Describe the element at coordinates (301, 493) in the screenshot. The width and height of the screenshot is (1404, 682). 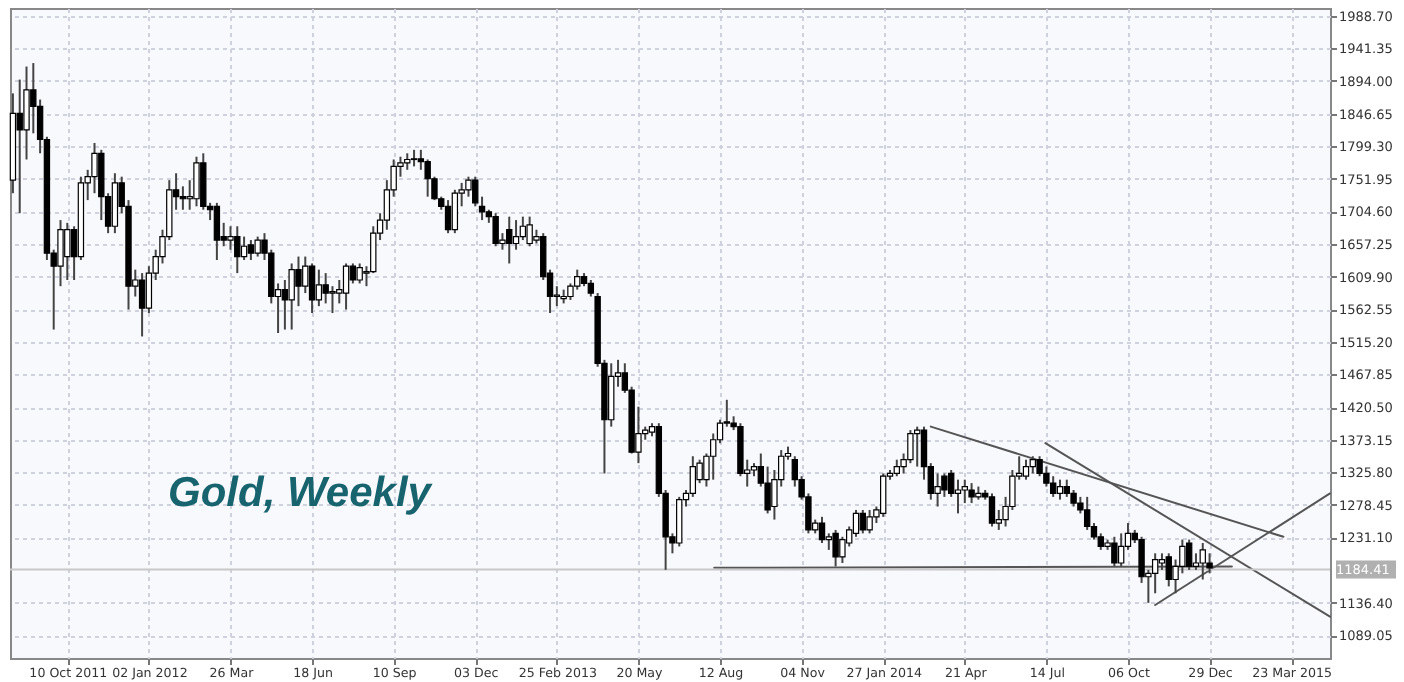
I see `annotation: Gold, Weekly` at that location.